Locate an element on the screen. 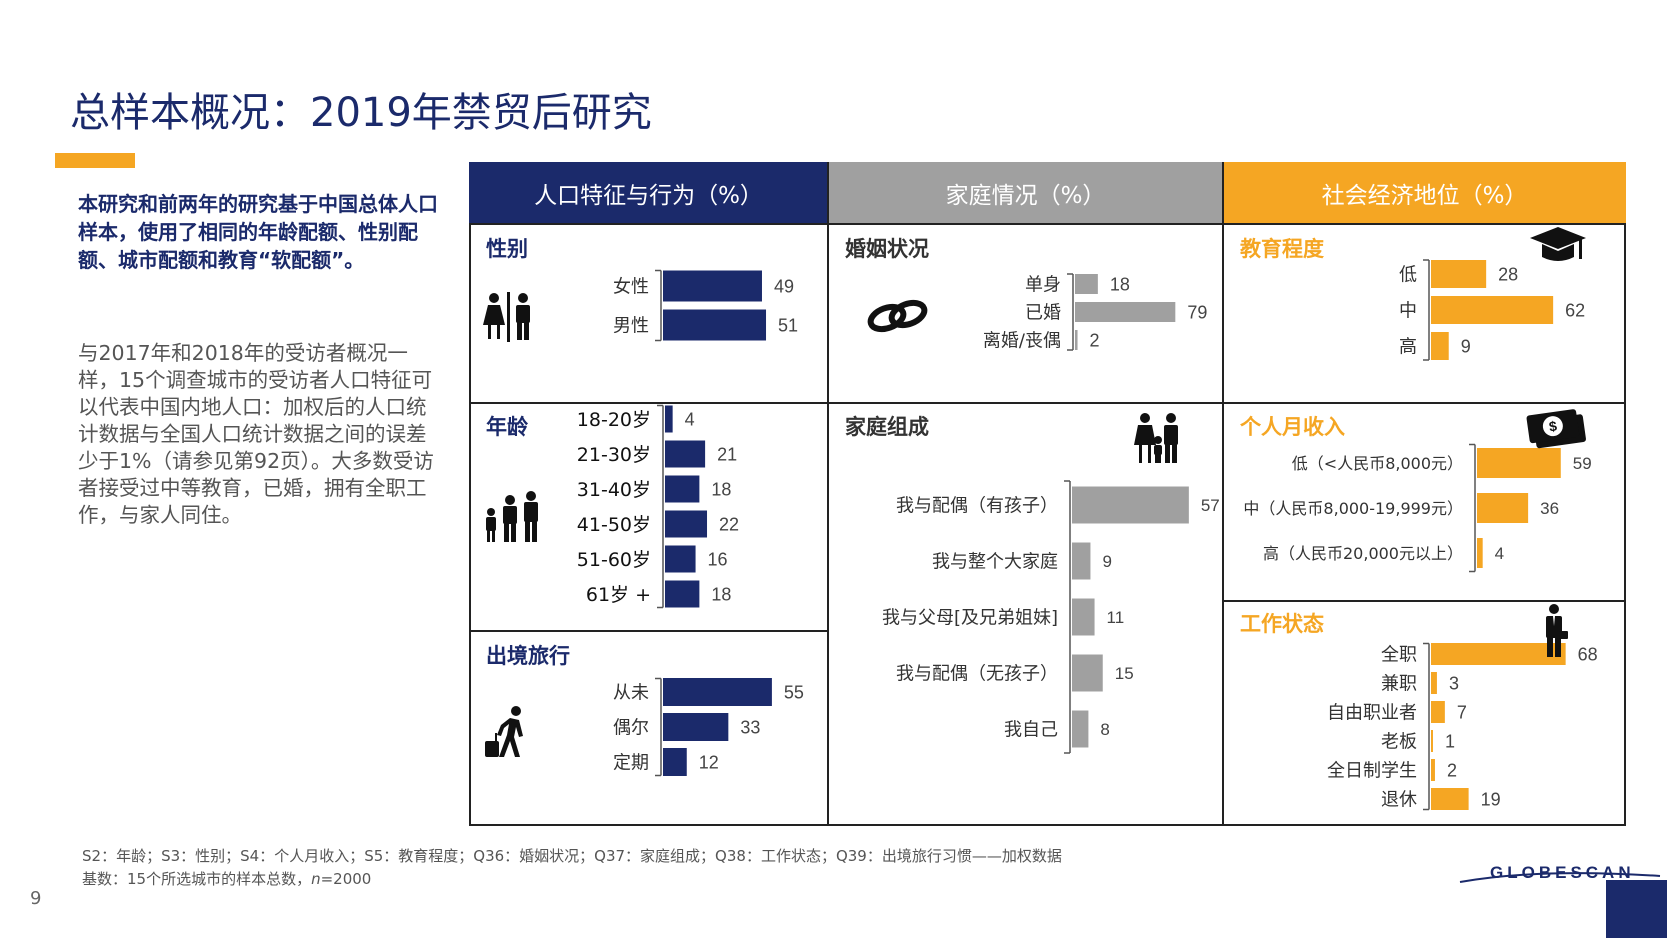  household-value-0: 57 is located at coordinates (1210, 505).